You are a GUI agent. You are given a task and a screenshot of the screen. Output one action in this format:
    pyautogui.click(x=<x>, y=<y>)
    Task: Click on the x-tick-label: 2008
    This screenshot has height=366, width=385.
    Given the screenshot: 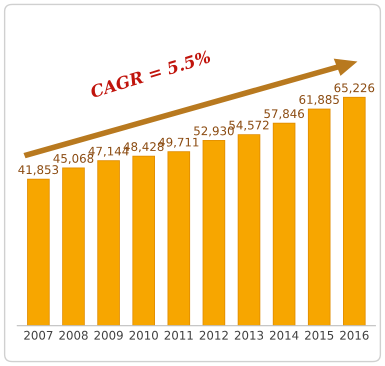 What is the action you would take?
    pyautogui.click(x=73, y=335)
    